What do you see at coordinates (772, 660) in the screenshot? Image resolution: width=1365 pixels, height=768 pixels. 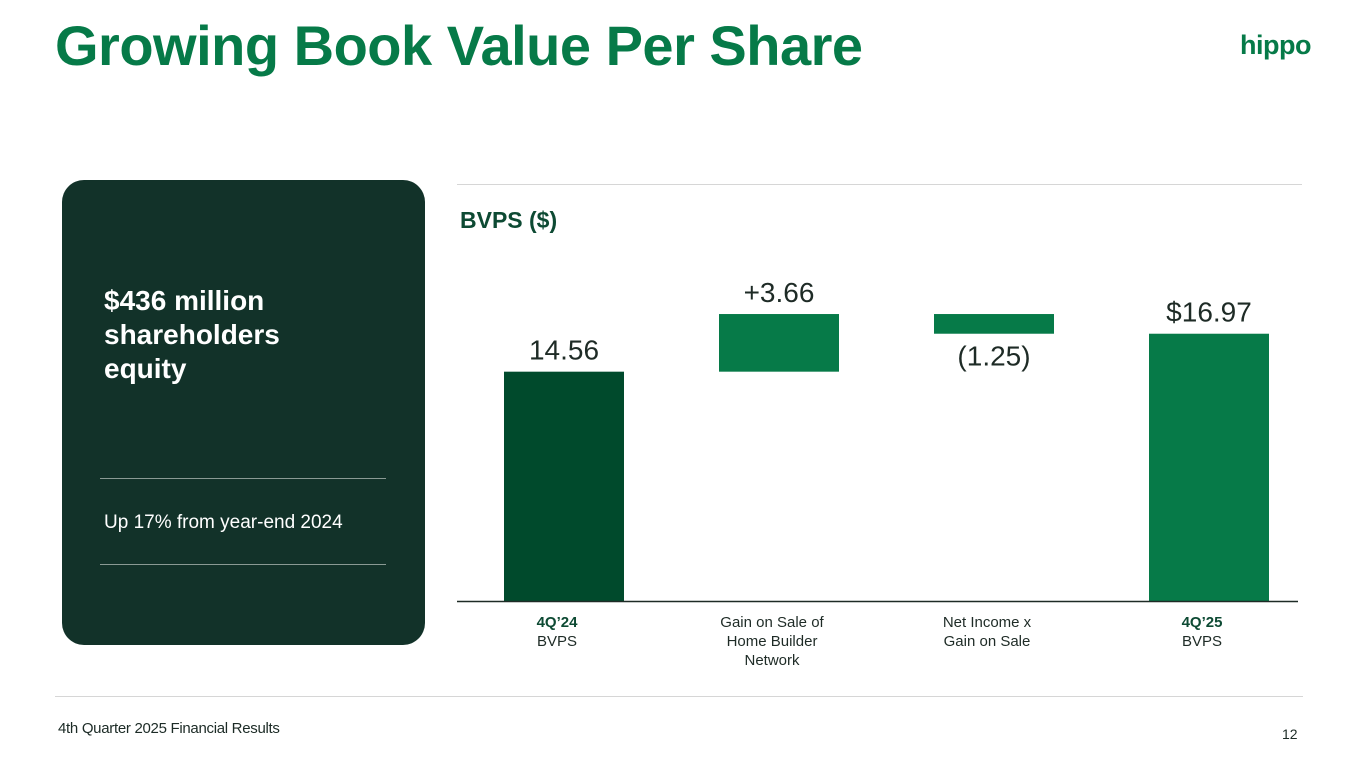 I see `x-tick-label: Network` at bounding box center [772, 660].